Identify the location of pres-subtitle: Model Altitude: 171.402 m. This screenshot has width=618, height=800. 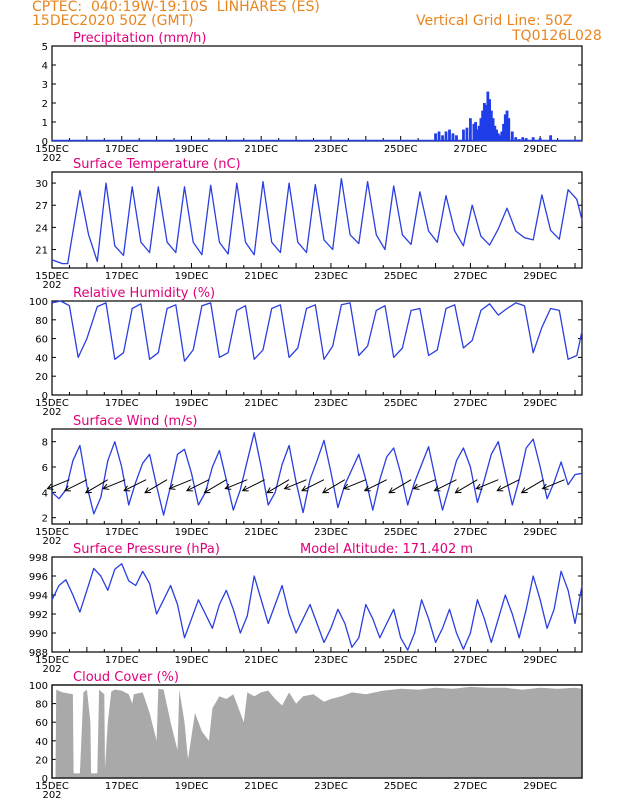
(386, 549).